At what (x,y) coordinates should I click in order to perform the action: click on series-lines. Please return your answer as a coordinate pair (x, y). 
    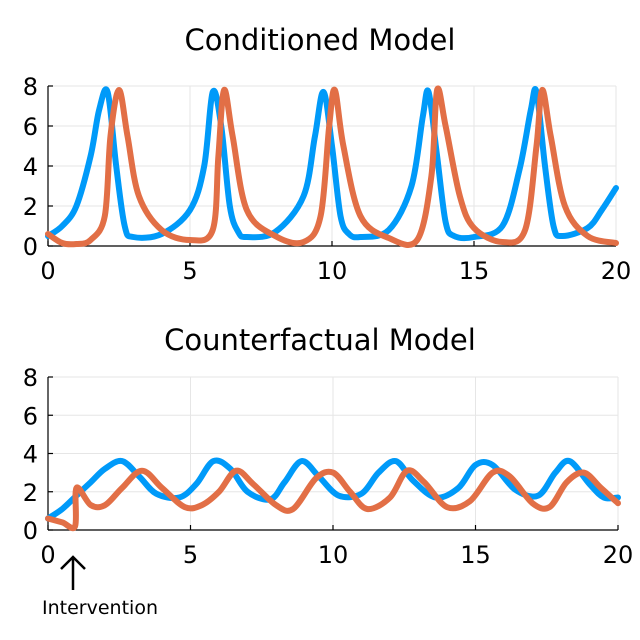
    Looking at the image, I should click on (333, 494).